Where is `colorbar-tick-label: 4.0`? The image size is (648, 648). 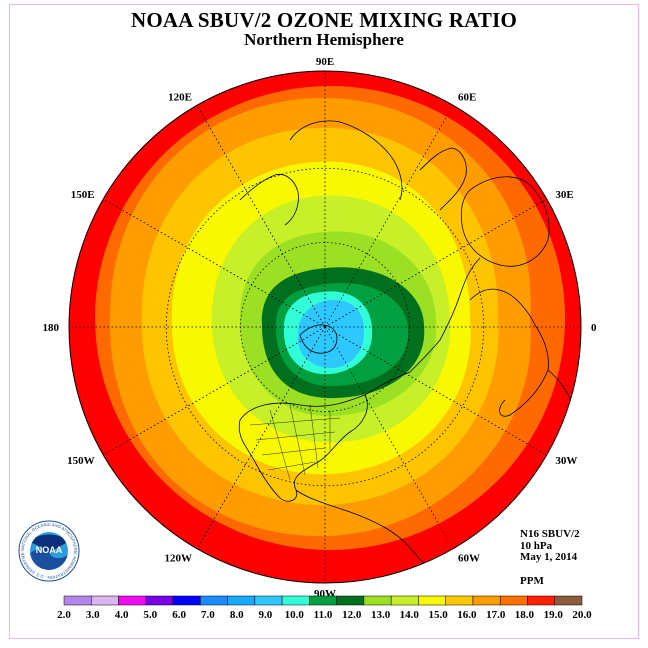
colorbar-tick-label: 4.0 is located at coordinates (122, 615).